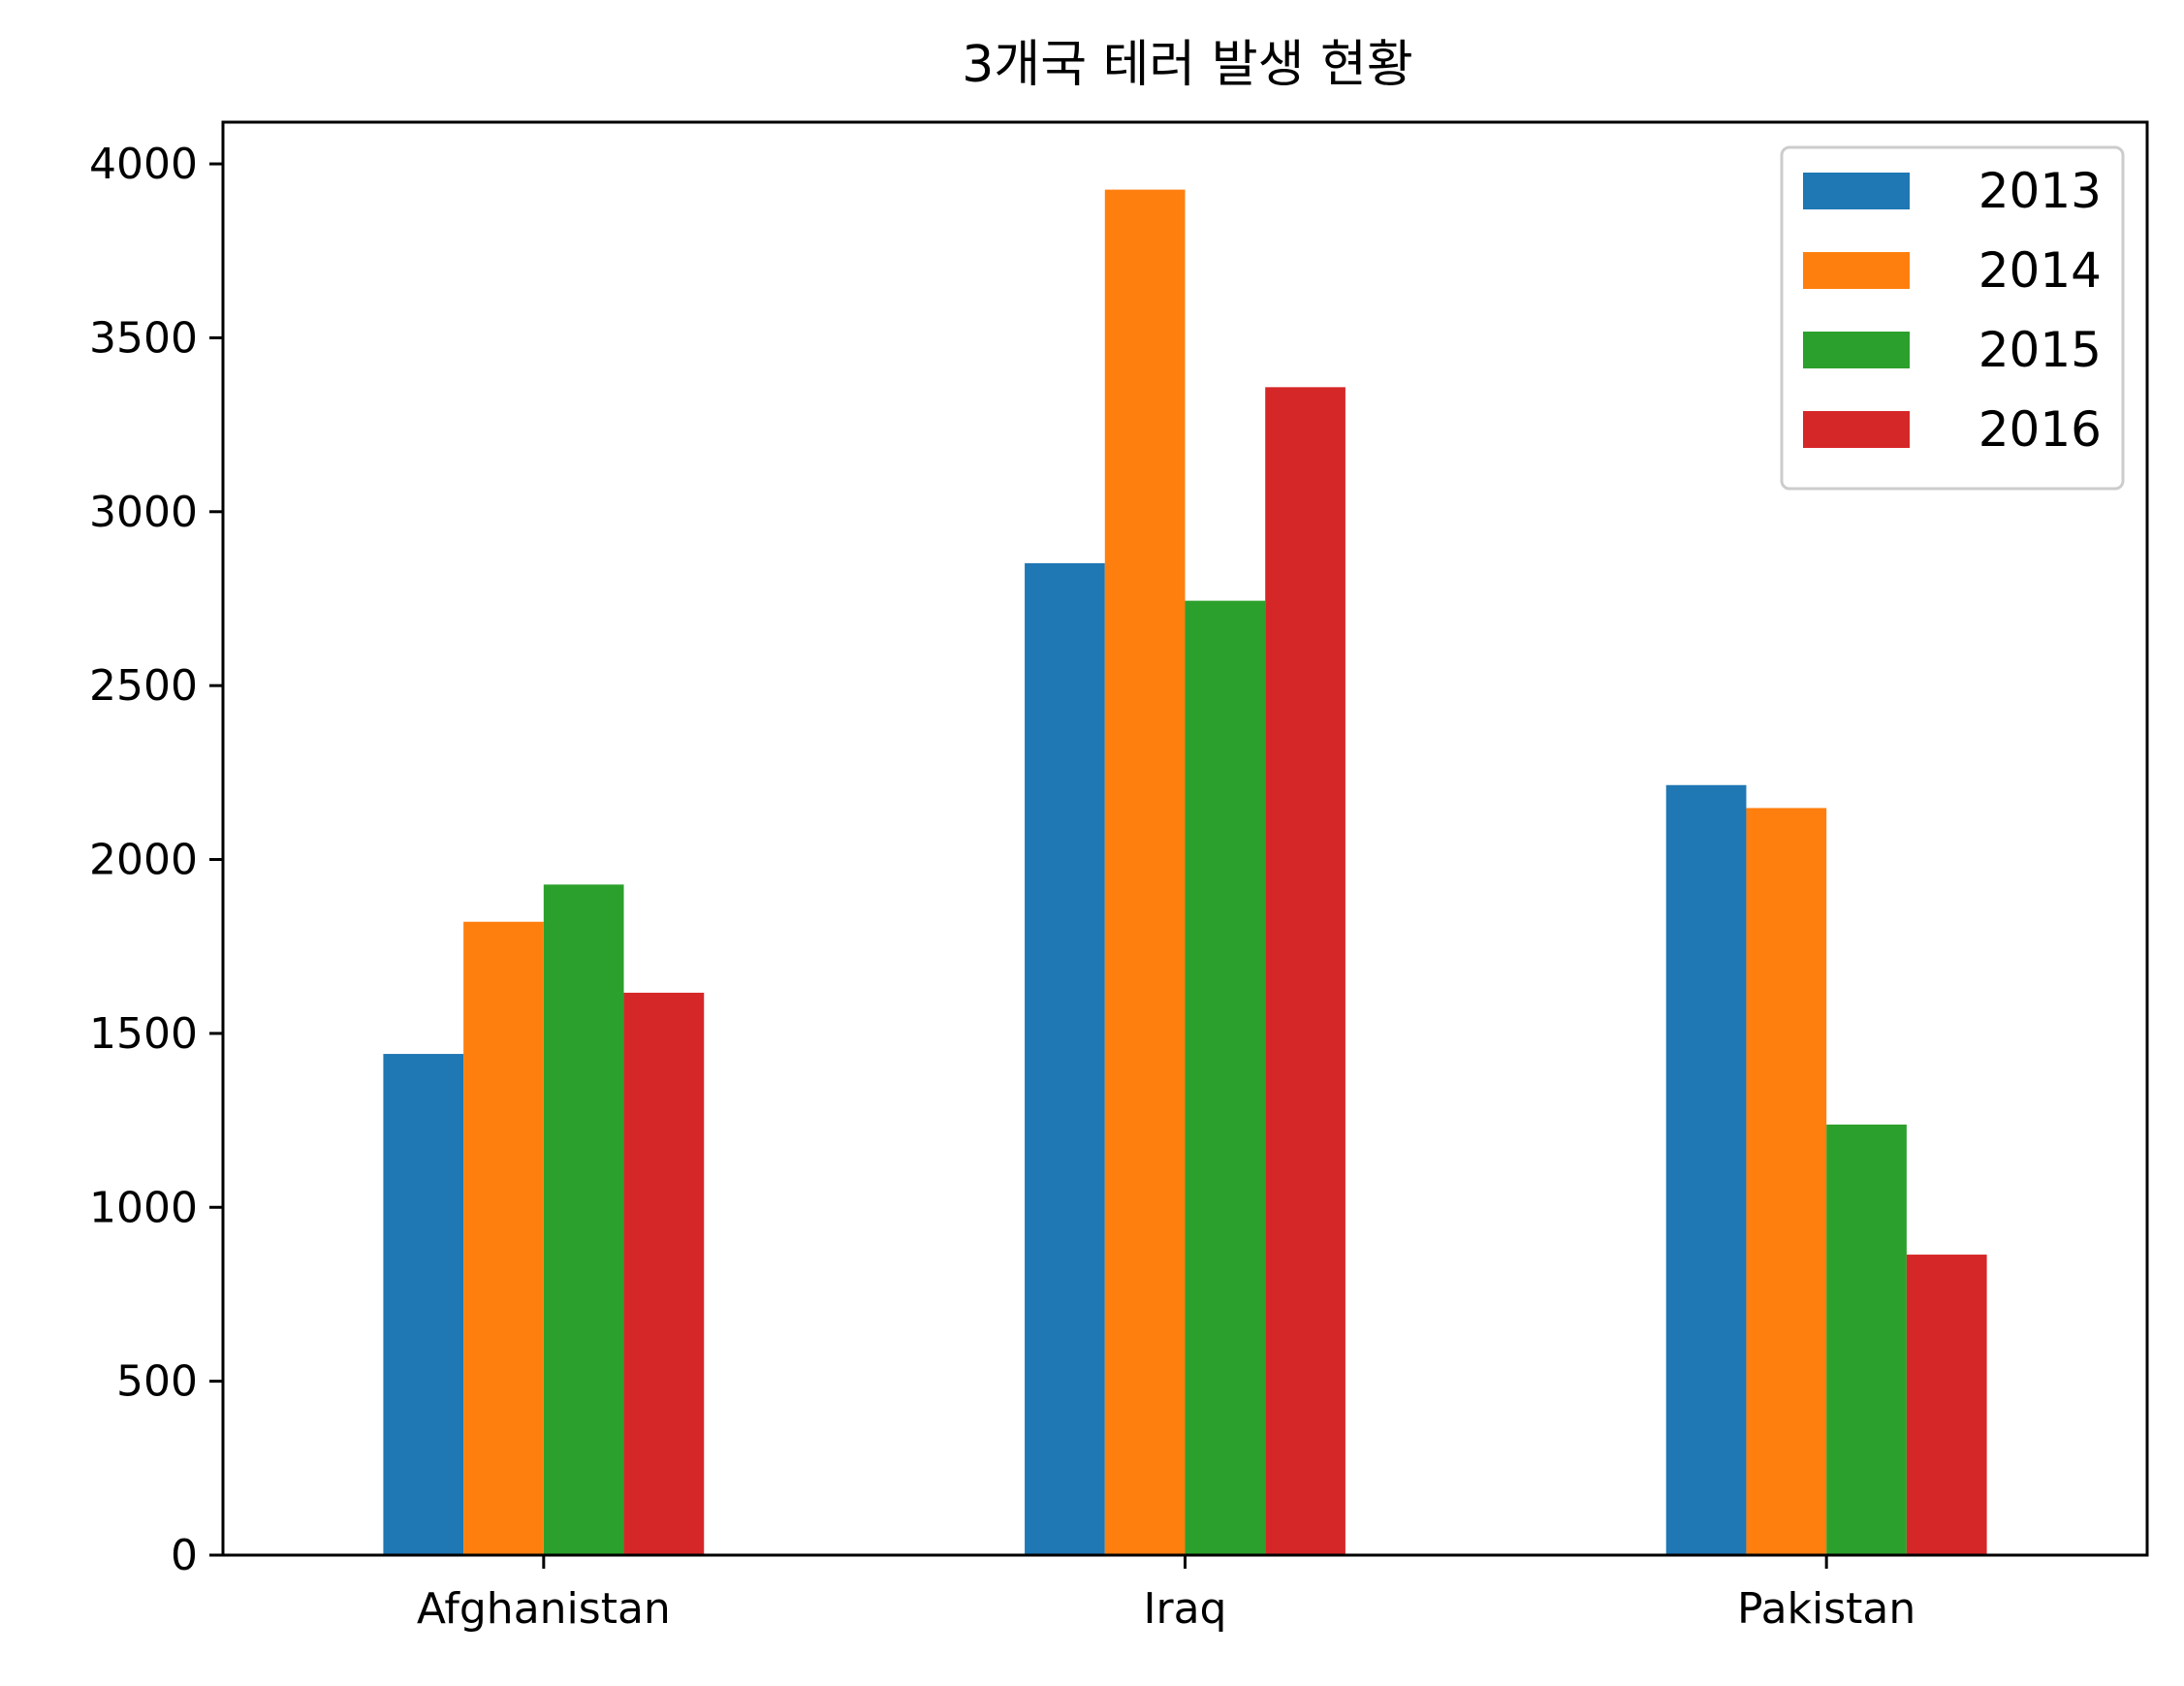 The image size is (2184, 1686). Describe the element at coordinates (1187, 65) in the screenshot. I see `chart-title: 3개국 테러 발생 현황` at that location.